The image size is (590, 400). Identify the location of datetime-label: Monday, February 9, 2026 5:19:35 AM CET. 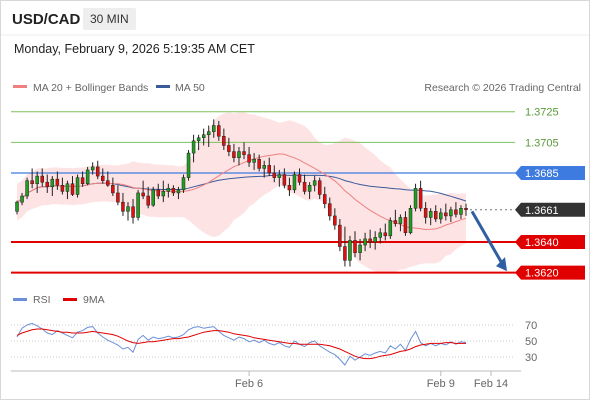
(134, 49).